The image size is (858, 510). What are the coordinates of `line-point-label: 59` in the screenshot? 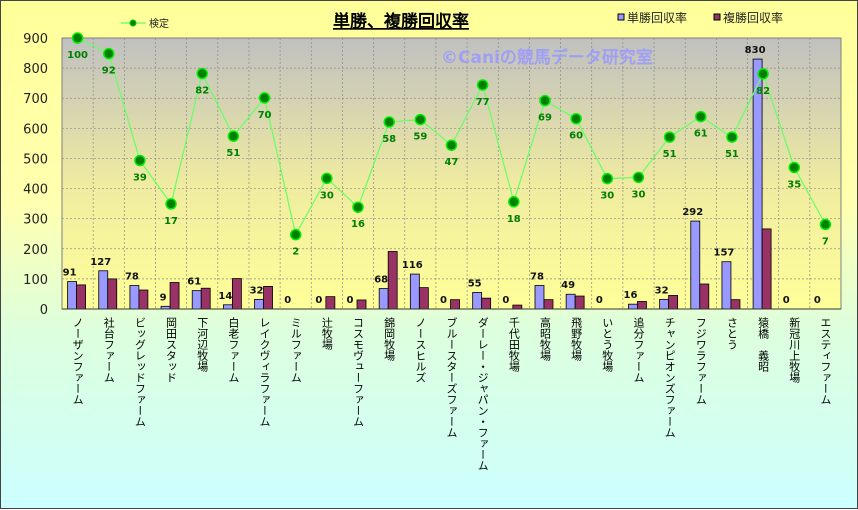 It's located at (420, 137).